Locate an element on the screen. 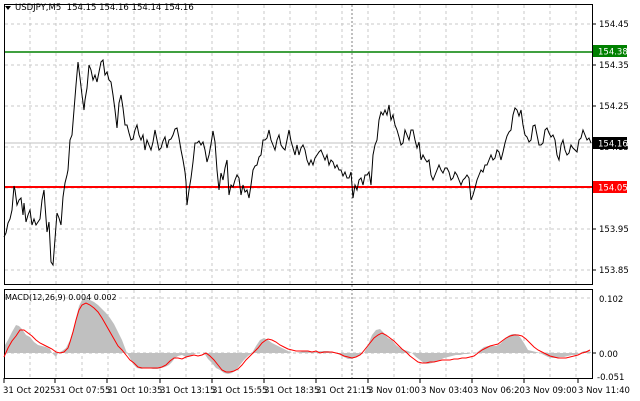 This screenshot has width=640, height=401. svg-text: 31 Oct 07:55 is located at coordinates (82, 391).